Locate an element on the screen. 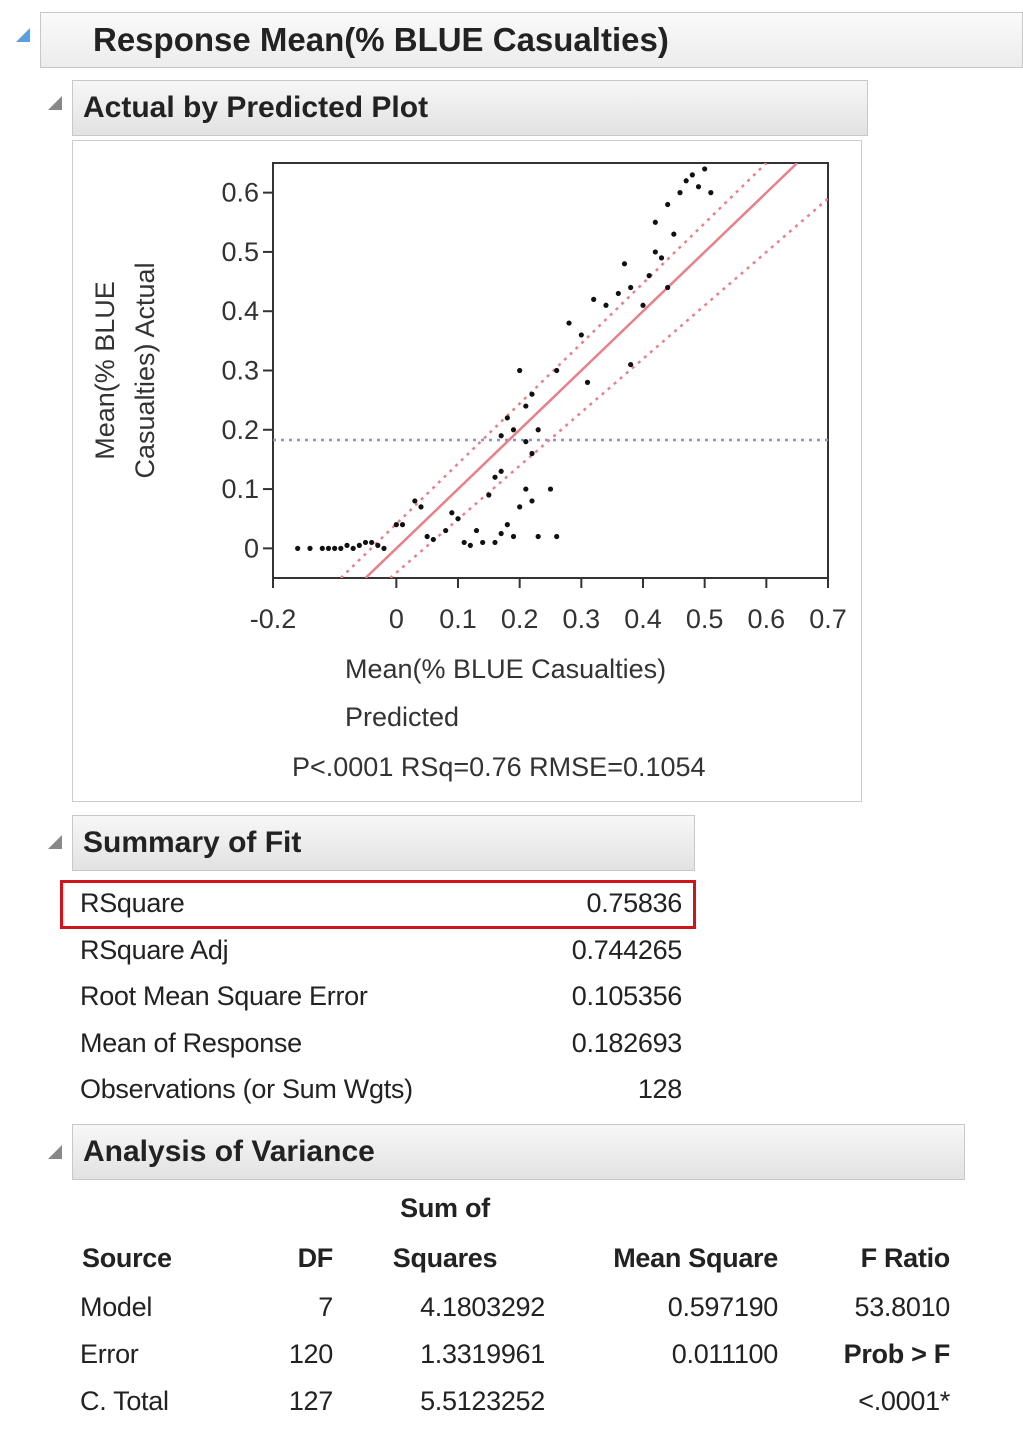 The width and height of the screenshot is (1023, 1456). column-header: Mean Square is located at coordinates (695, 1258).